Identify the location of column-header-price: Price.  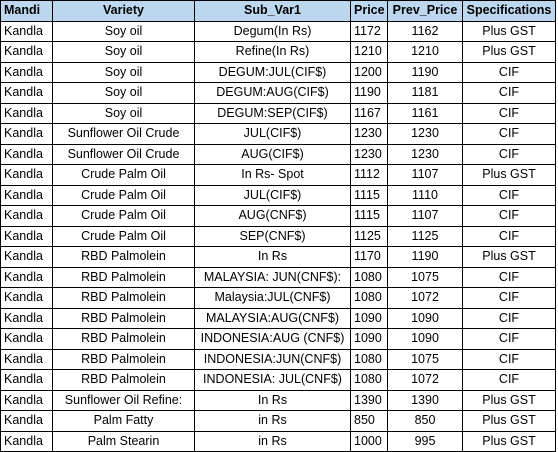
(369, 11).